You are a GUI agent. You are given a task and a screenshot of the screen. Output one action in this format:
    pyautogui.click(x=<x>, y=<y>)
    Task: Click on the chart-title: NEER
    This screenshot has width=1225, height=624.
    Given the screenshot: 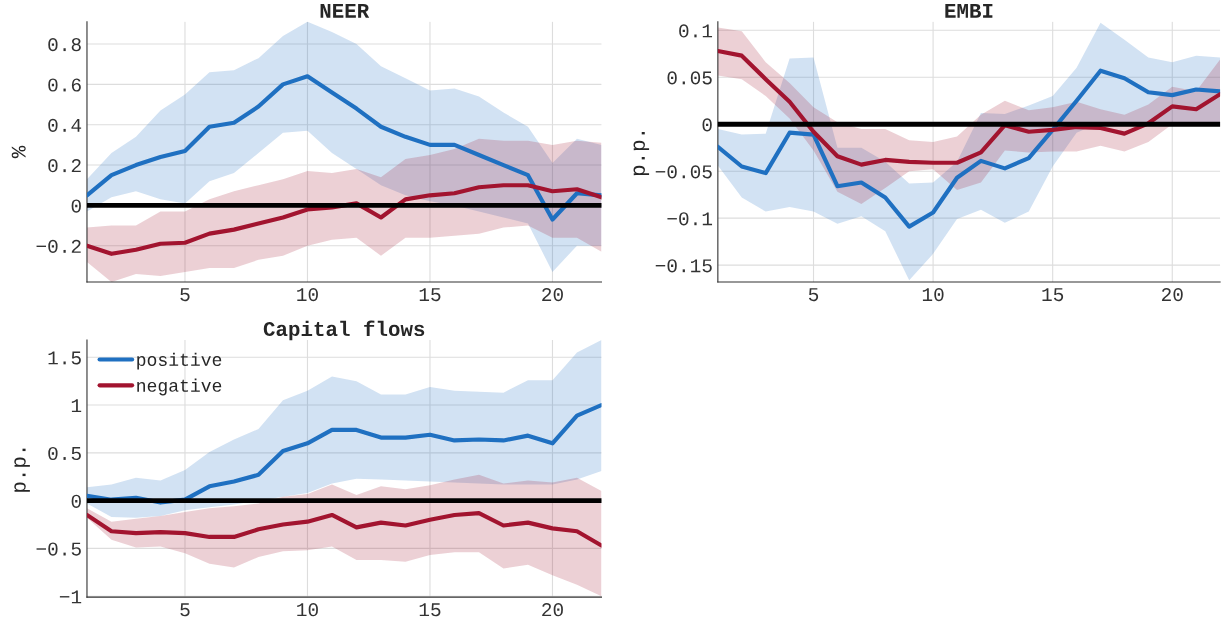 What is the action you would take?
    pyautogui.click(x=345, y=10)
    